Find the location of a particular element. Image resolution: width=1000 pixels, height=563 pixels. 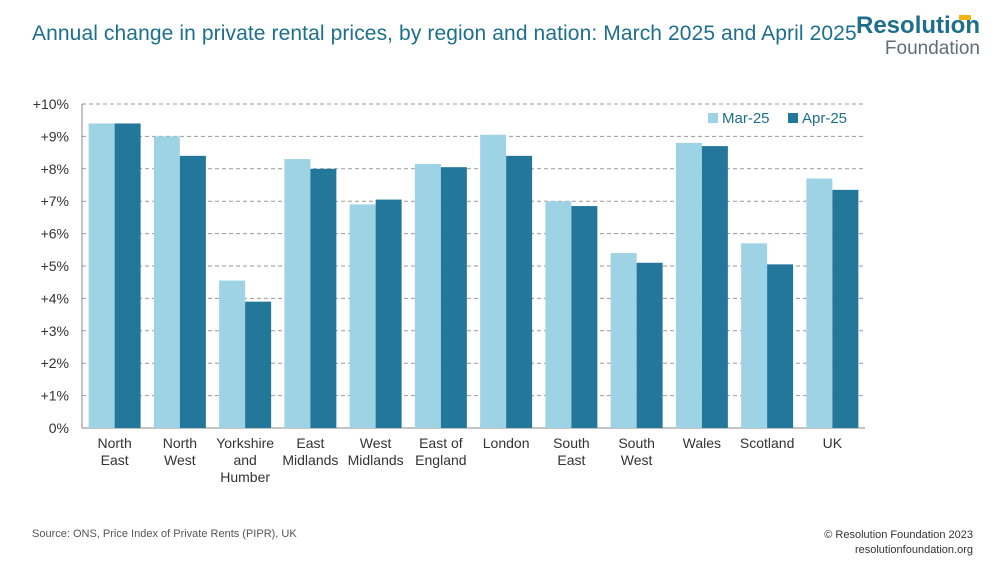

logo-subtitle: Foundation is located at coordinates (932, 48).